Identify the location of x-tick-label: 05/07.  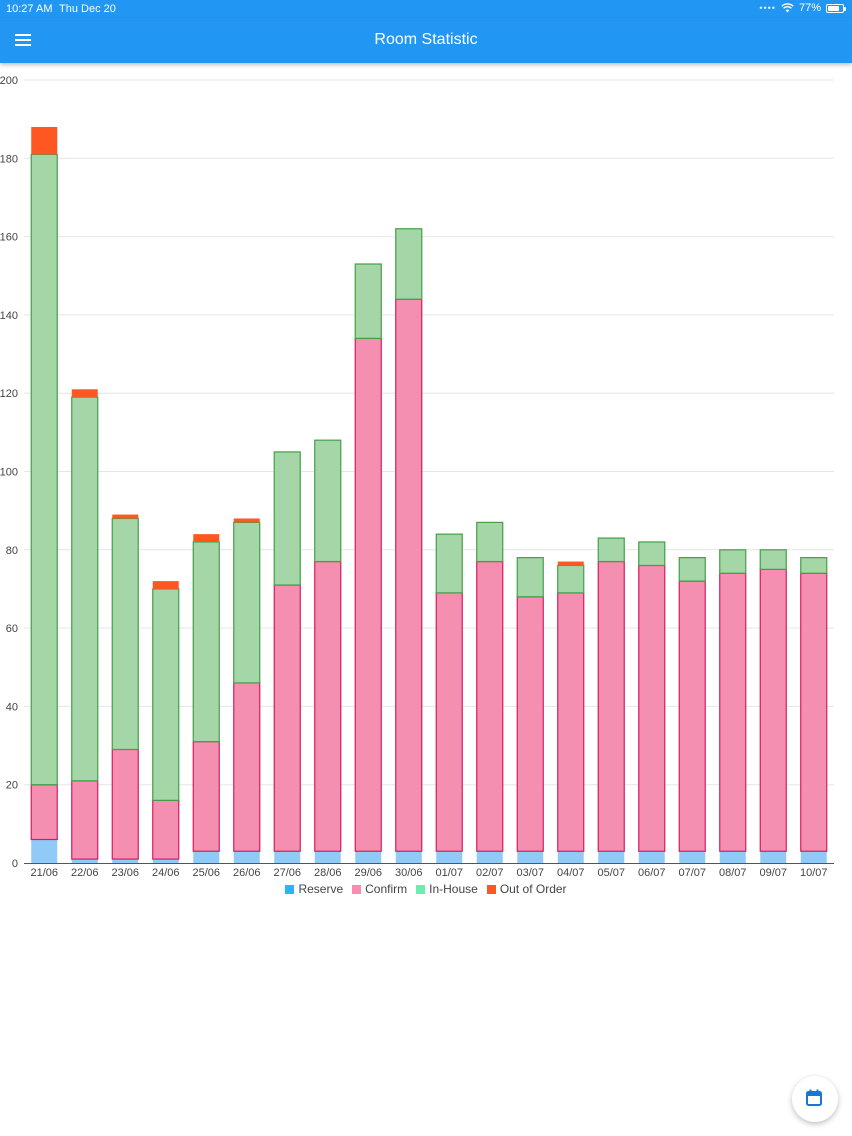
(611, 872).